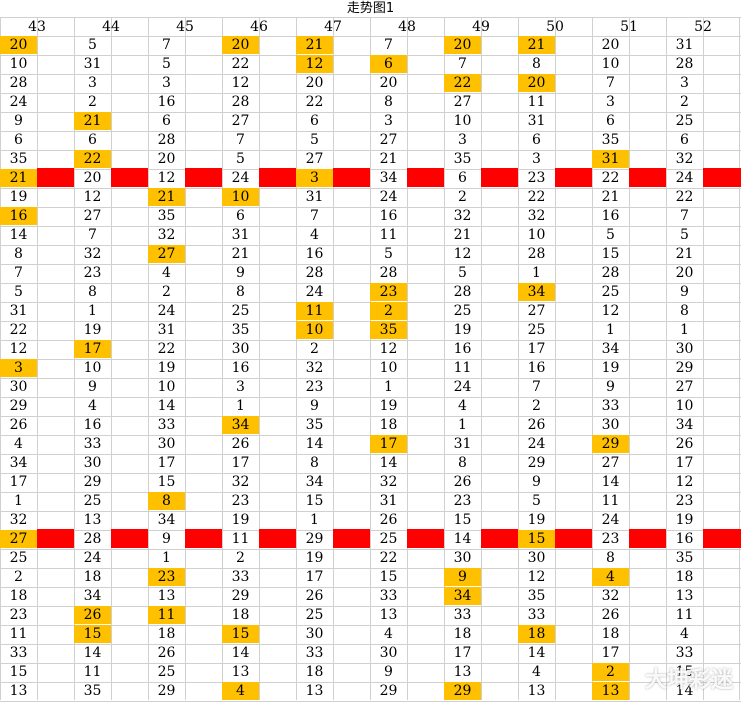 The width and height of the screenshot is (741, 702). What do you see at coordinates (462, 83) in the screenshot?
I see `highlighted-cell: 22` at bounding box center [462, 83].